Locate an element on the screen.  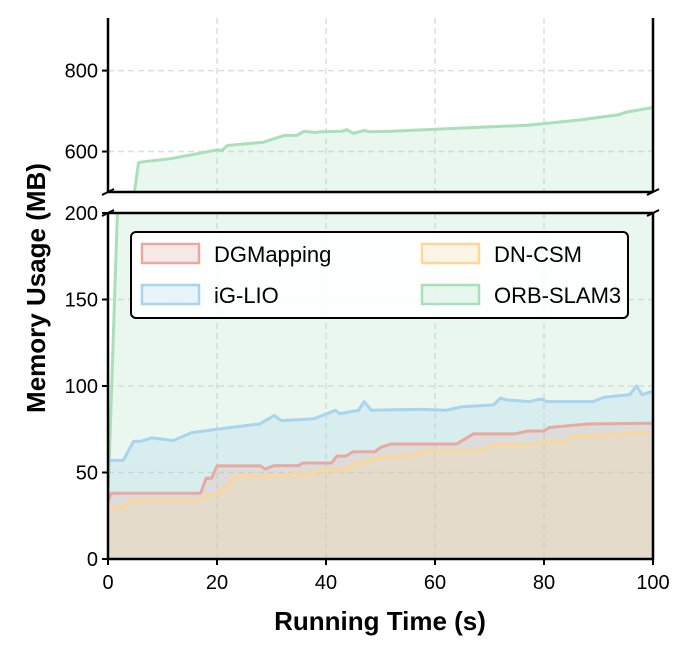
line-orb-slam3 is located at coordinates (392, 148).